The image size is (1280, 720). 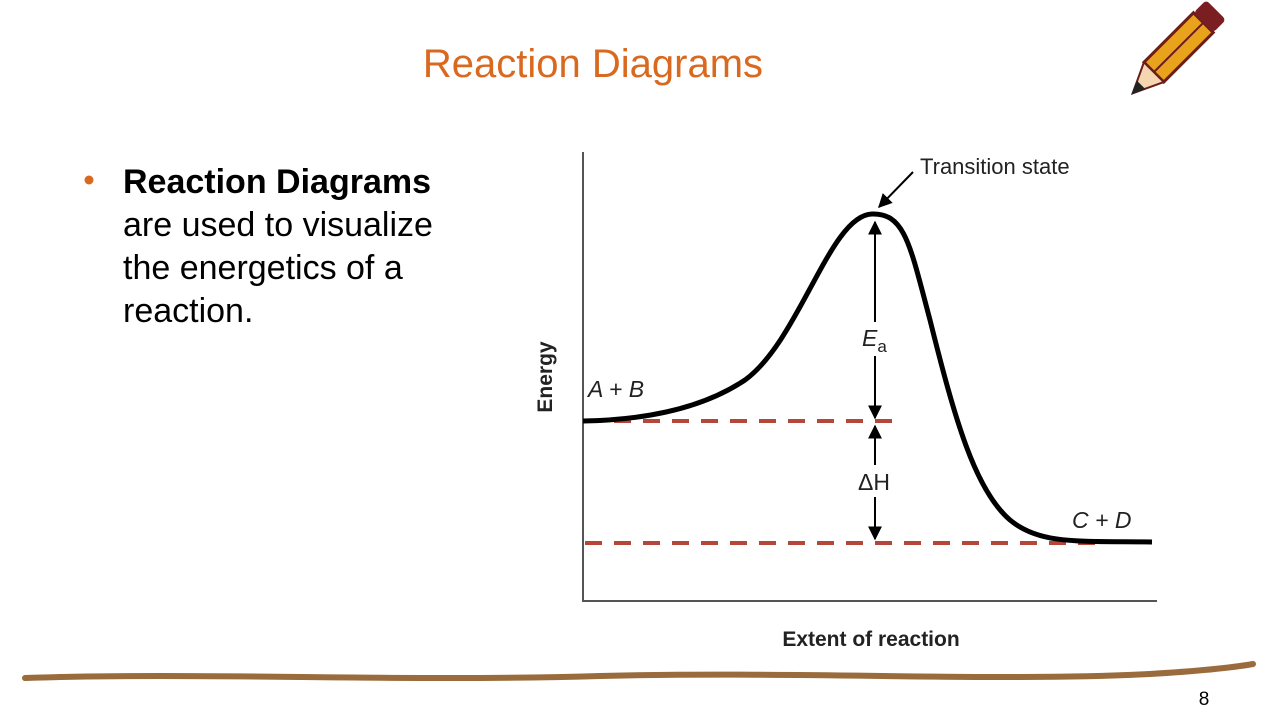 I want to click on slide-title: Reaction Diagrams, so click(x=593, y=64).